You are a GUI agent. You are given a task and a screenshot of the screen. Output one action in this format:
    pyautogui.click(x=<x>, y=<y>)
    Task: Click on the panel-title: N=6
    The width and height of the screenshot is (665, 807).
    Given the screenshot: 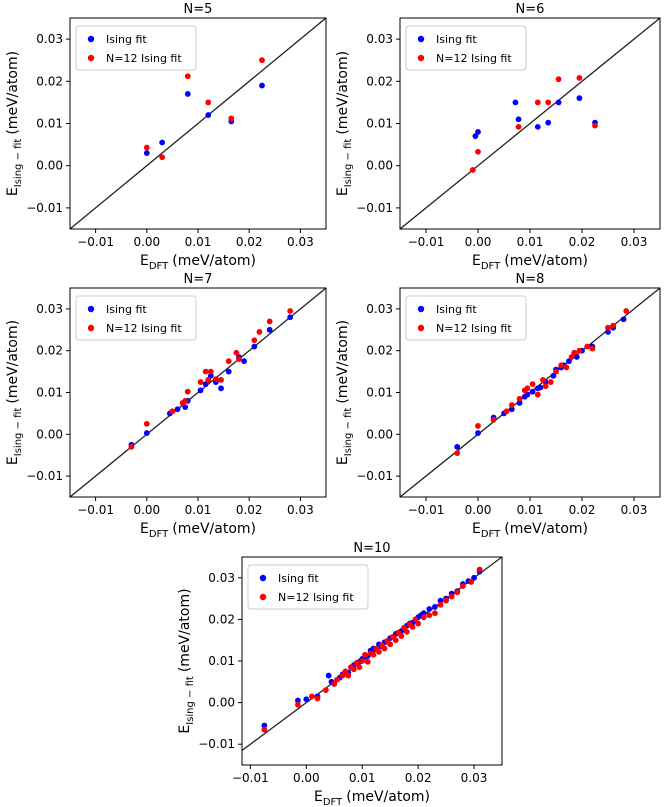 What is the action you would take?
    pyautogui.click(x=530, y=9)
    